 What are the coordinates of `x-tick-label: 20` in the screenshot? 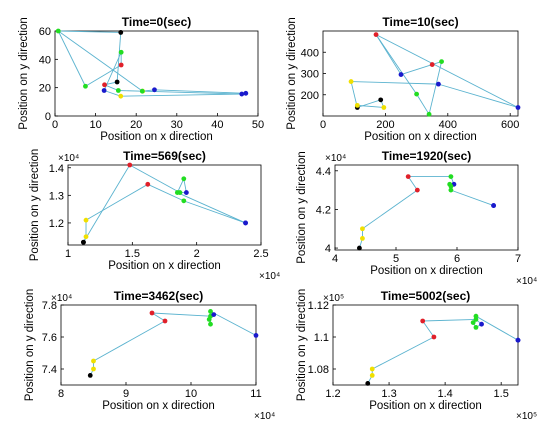 It's located at (136, 125).